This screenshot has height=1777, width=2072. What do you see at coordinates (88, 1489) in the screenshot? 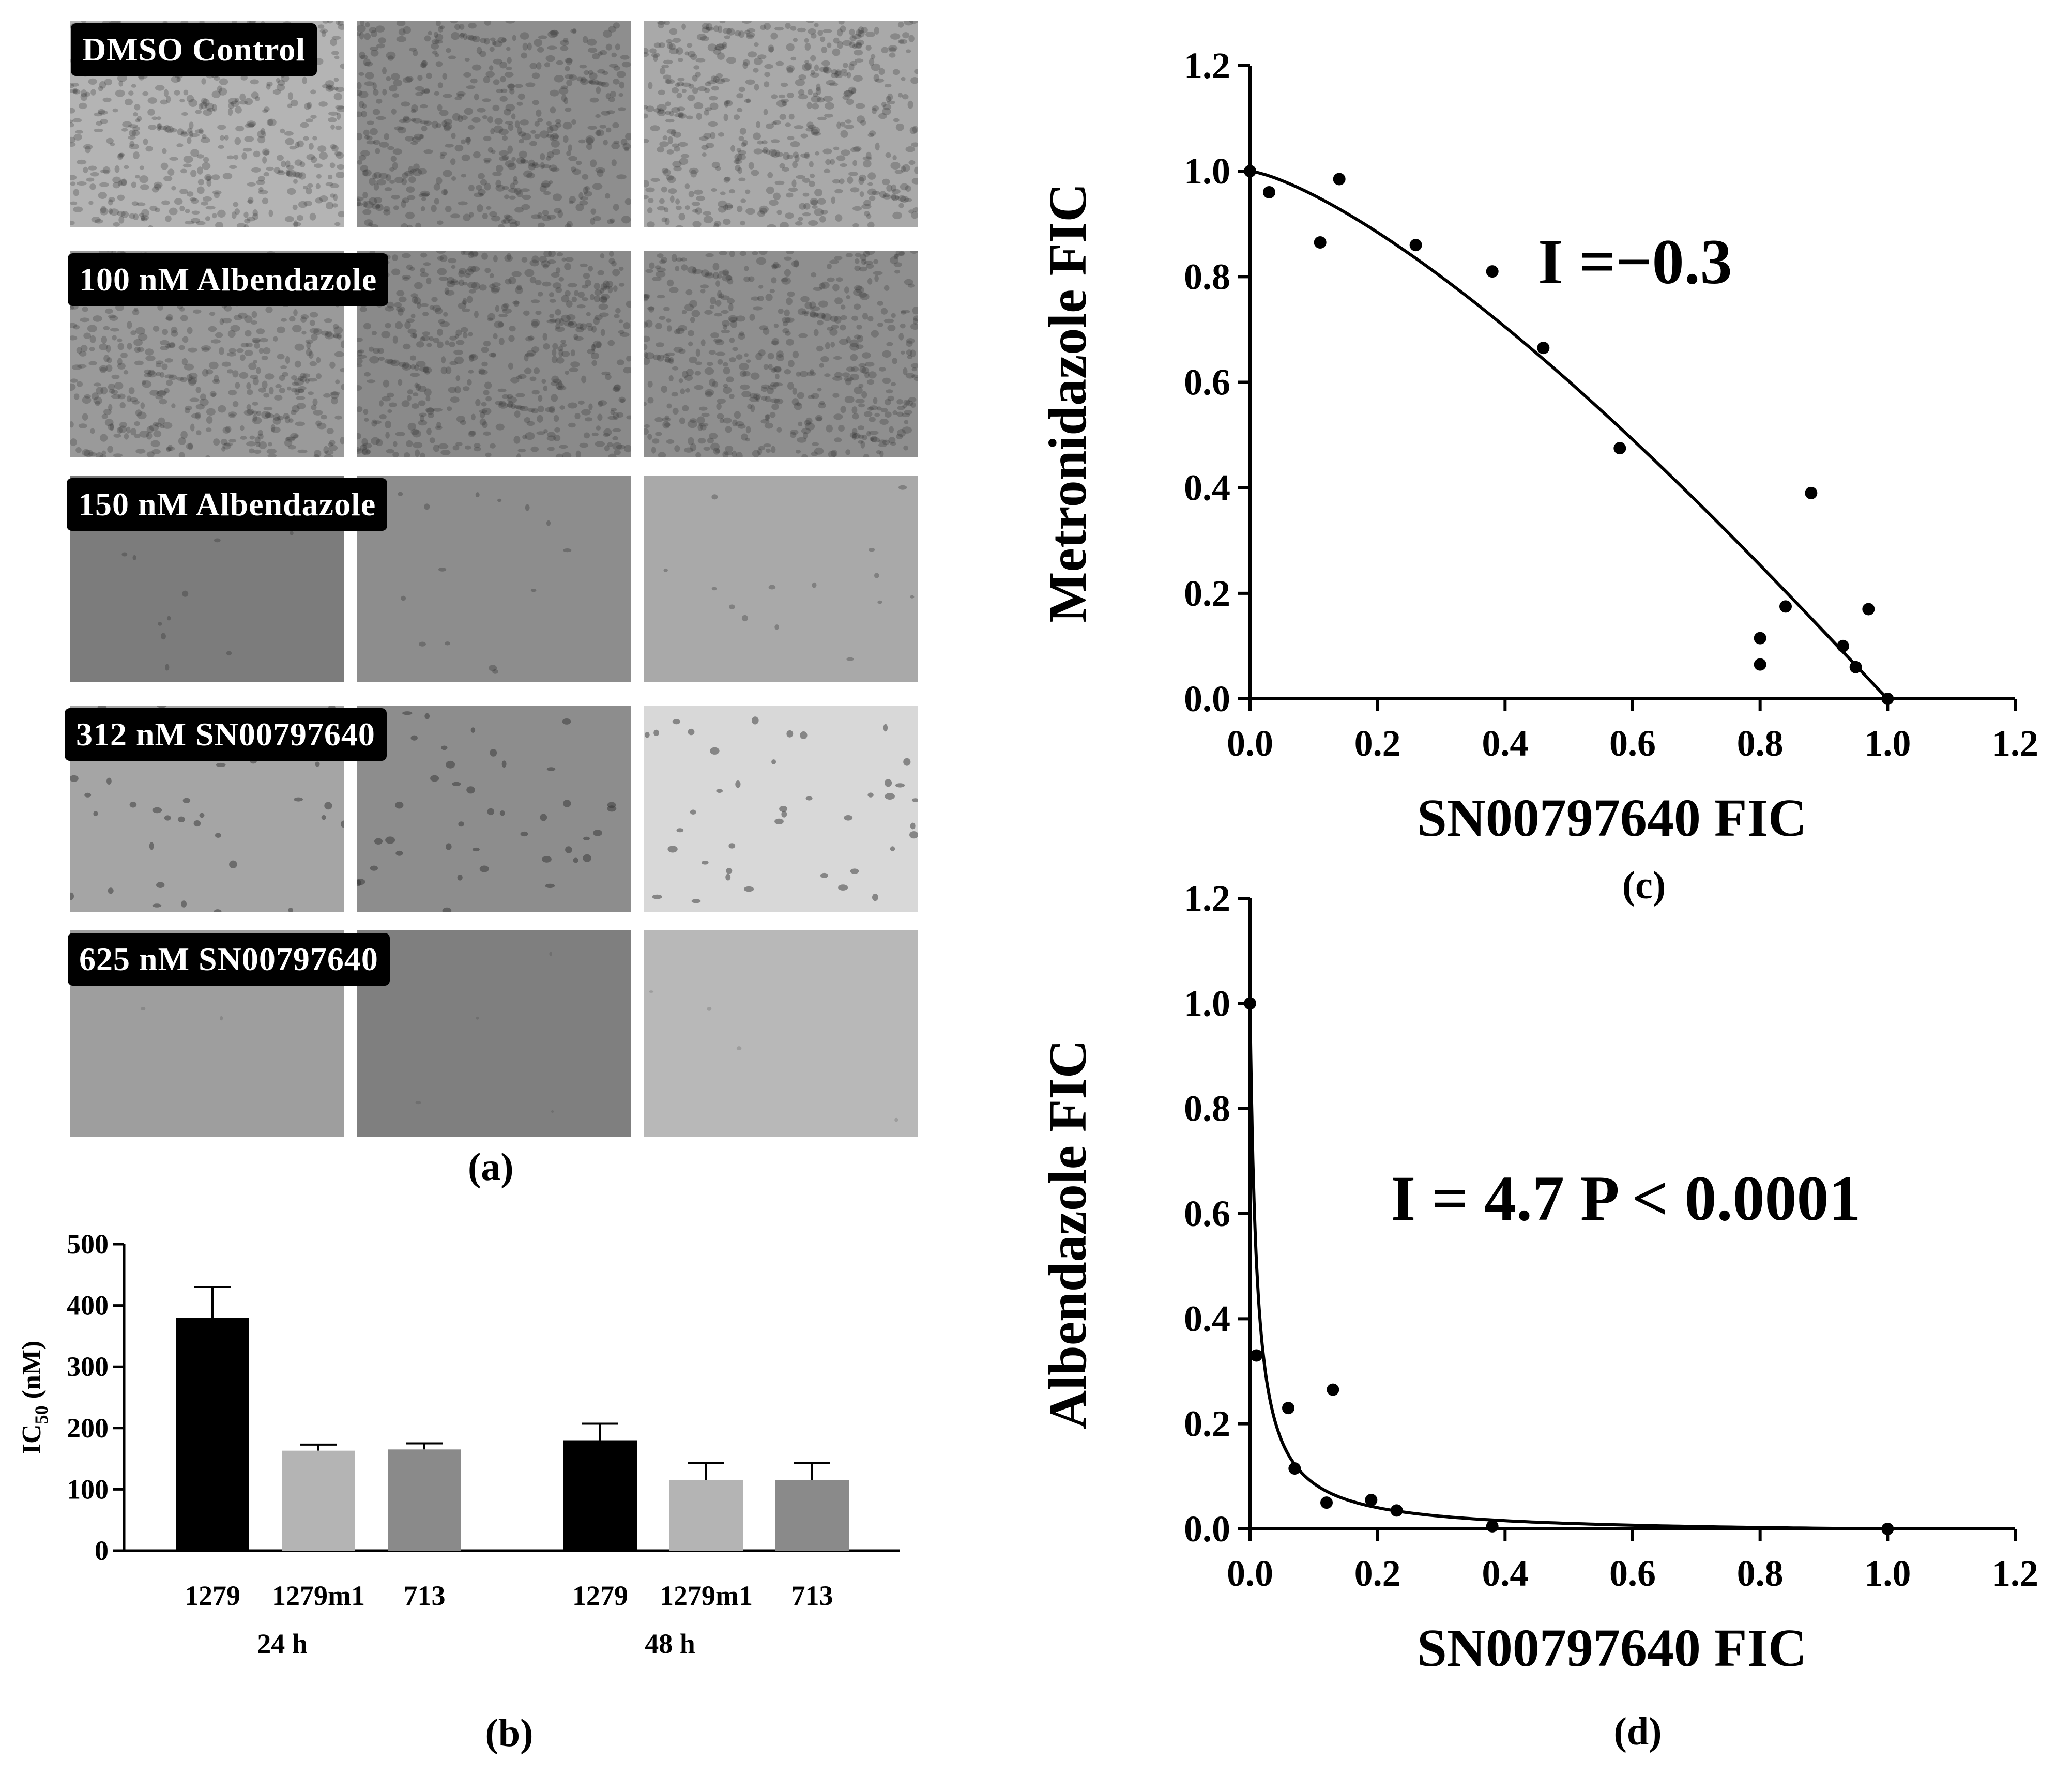
I see `y-tick-label: 100` at bounding box center [88, 1489].